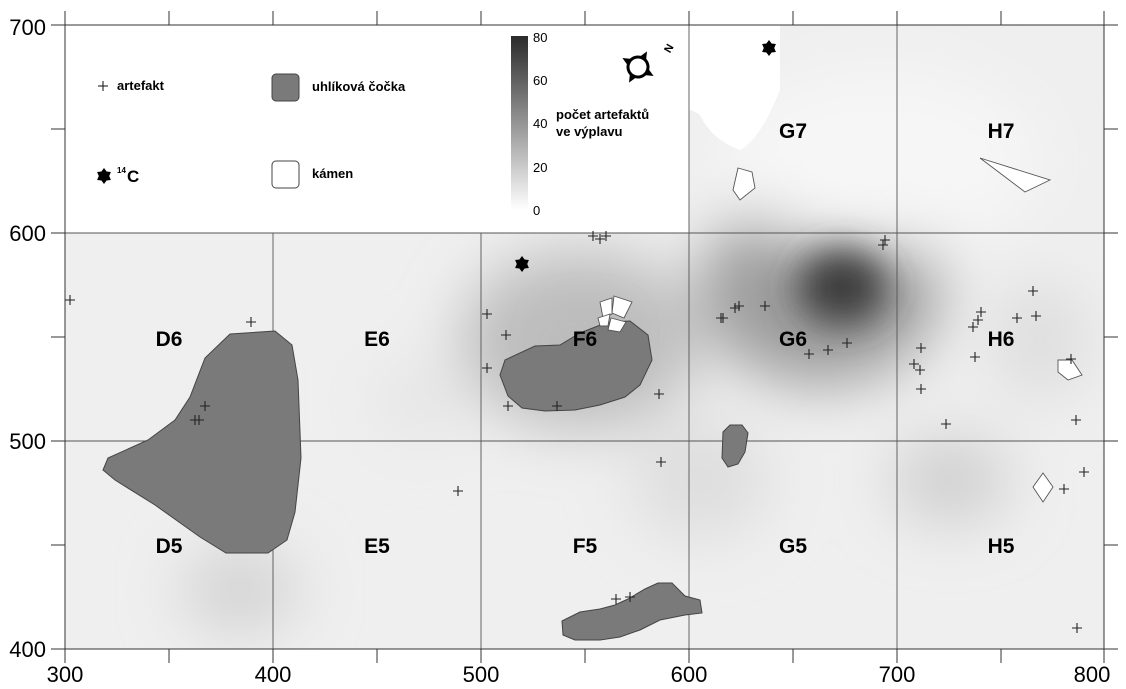 The height and width of the screenshot is (689, 1126). I want to click on north-arrow-icon, so click(638, 67).